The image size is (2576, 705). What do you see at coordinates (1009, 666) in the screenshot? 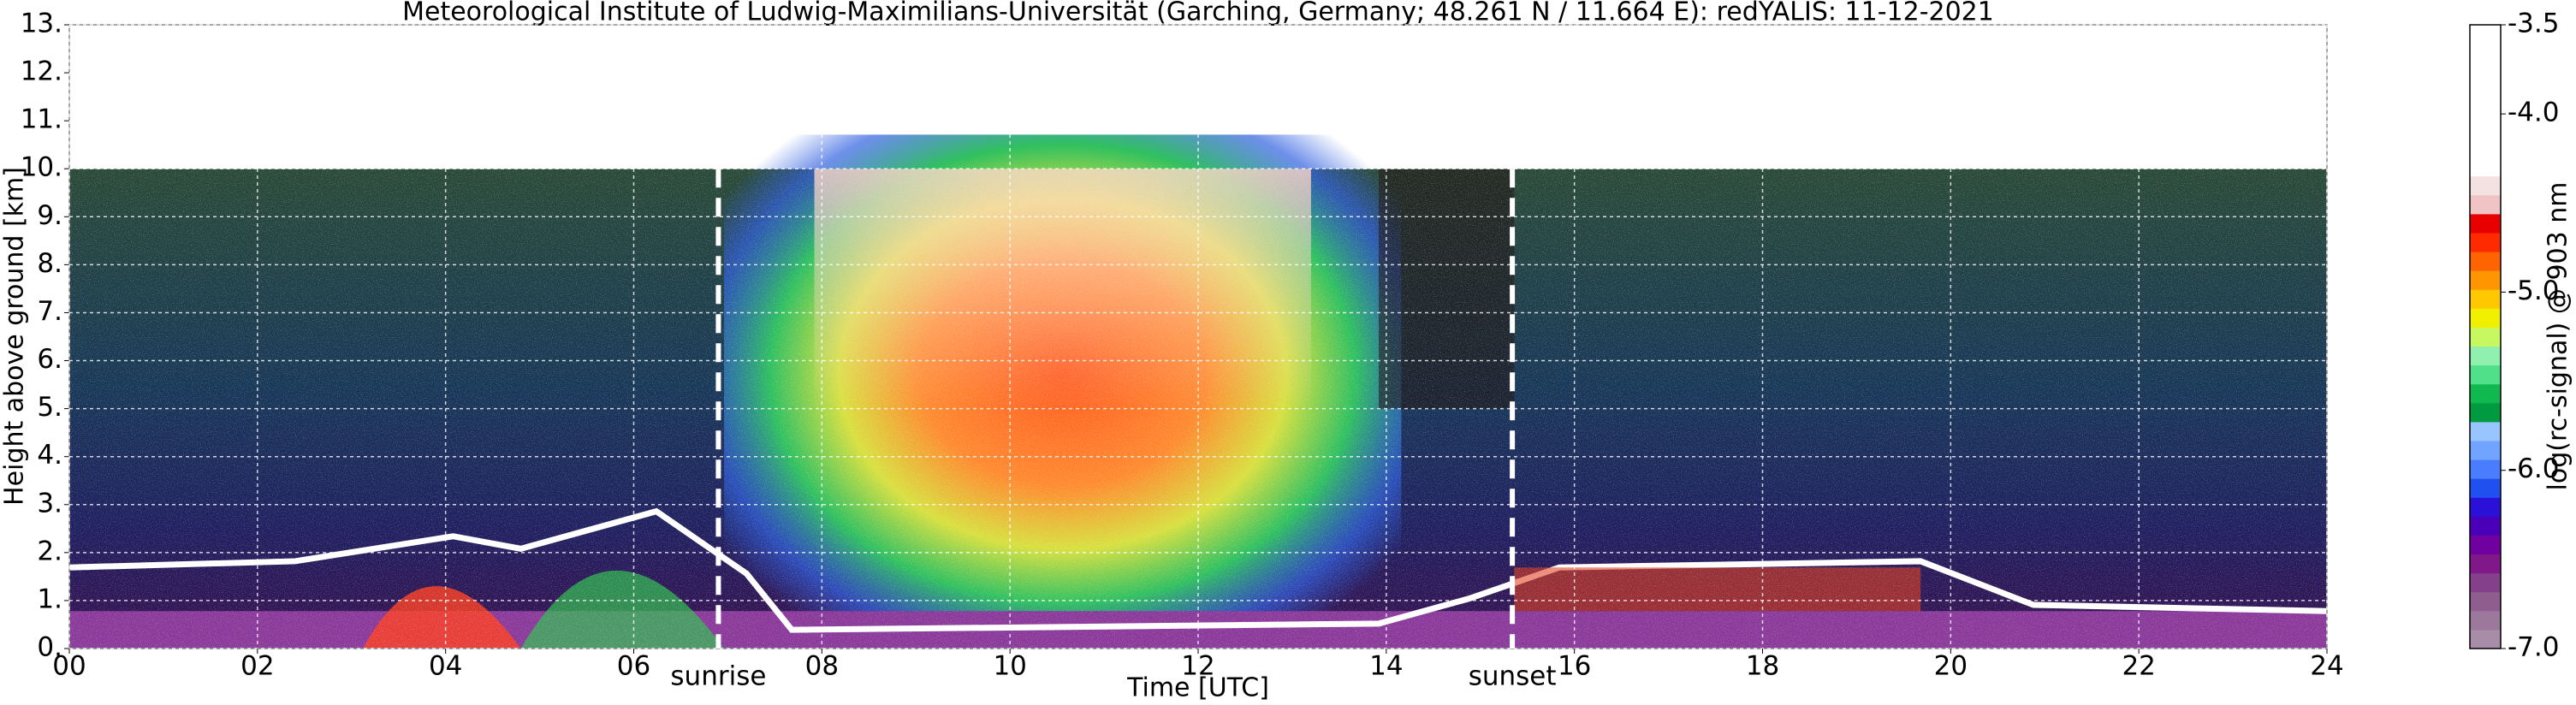
I see `x-tick-label: 10` at bounding box center [1009, 666].